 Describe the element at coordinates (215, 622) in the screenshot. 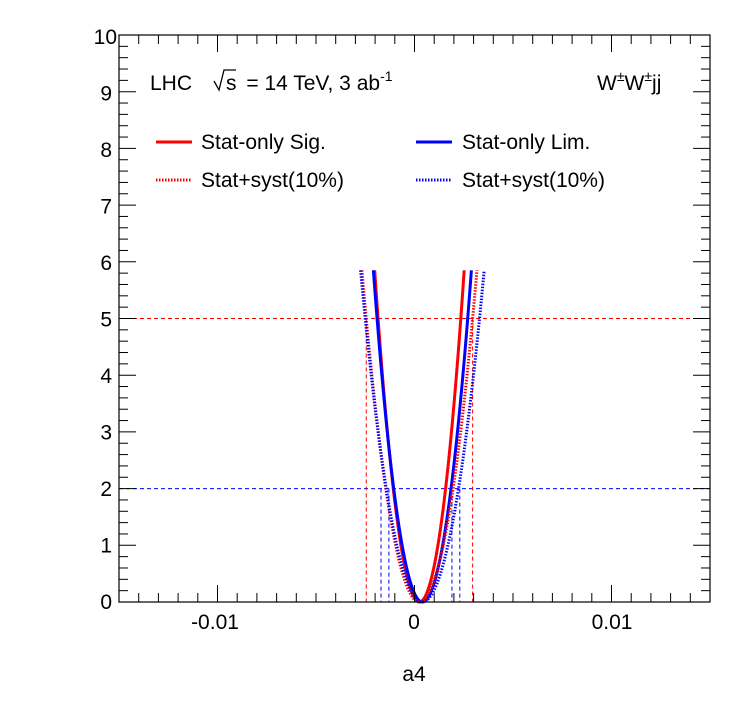

I see `x-tick-label: -0.01` at that location.